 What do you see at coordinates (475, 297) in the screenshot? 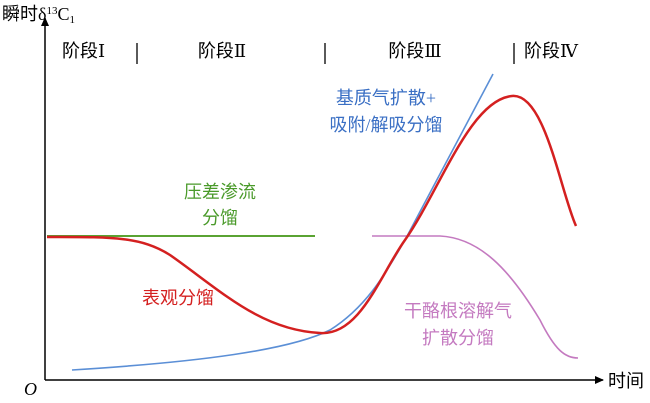
I see `kerogen-curve` at bounding box center [475, 297].